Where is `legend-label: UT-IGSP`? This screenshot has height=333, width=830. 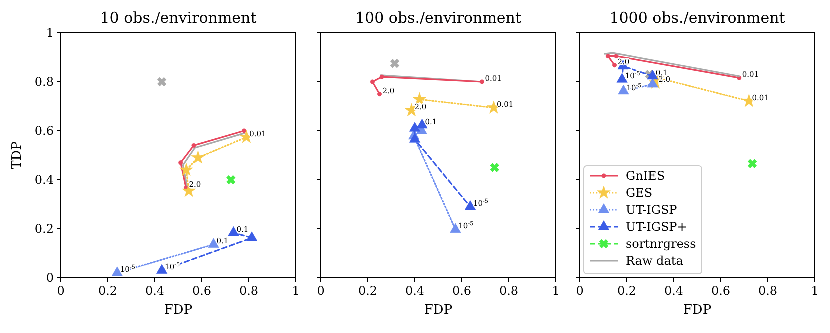 legend-label: UT-IGSP is located at coordinates (652, 210).